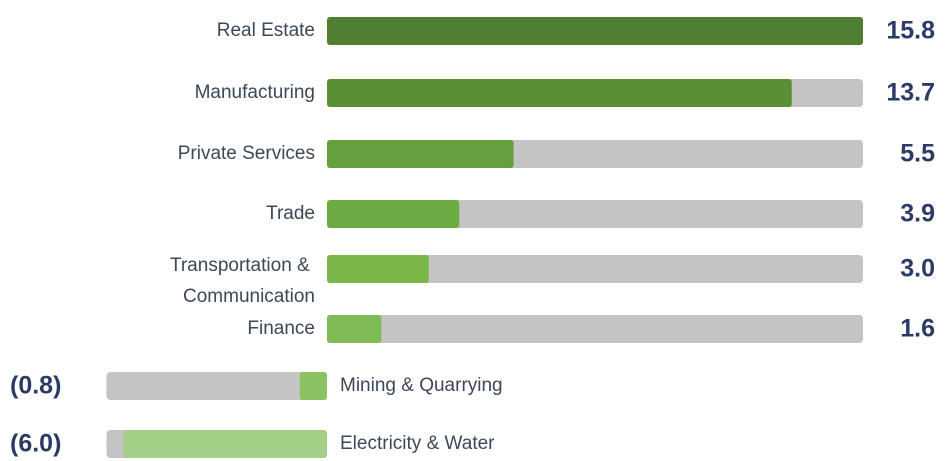  Describe the element at coordinates (35, 386) in the screenshot. I see `value-label: (0.8)` at that location.